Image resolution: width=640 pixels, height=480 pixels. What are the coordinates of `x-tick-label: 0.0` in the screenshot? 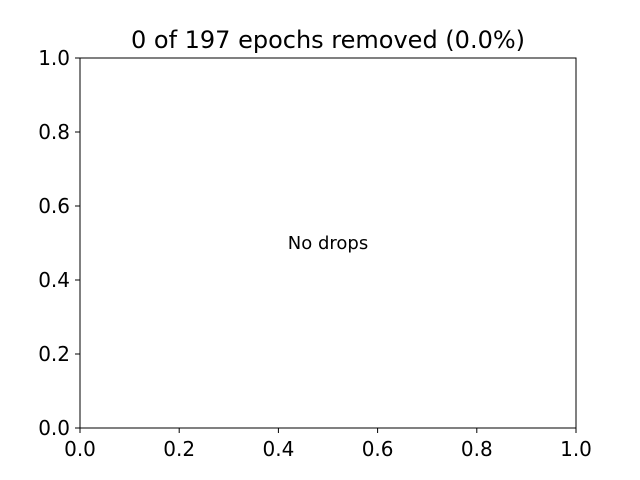 It's located at (80, 449).